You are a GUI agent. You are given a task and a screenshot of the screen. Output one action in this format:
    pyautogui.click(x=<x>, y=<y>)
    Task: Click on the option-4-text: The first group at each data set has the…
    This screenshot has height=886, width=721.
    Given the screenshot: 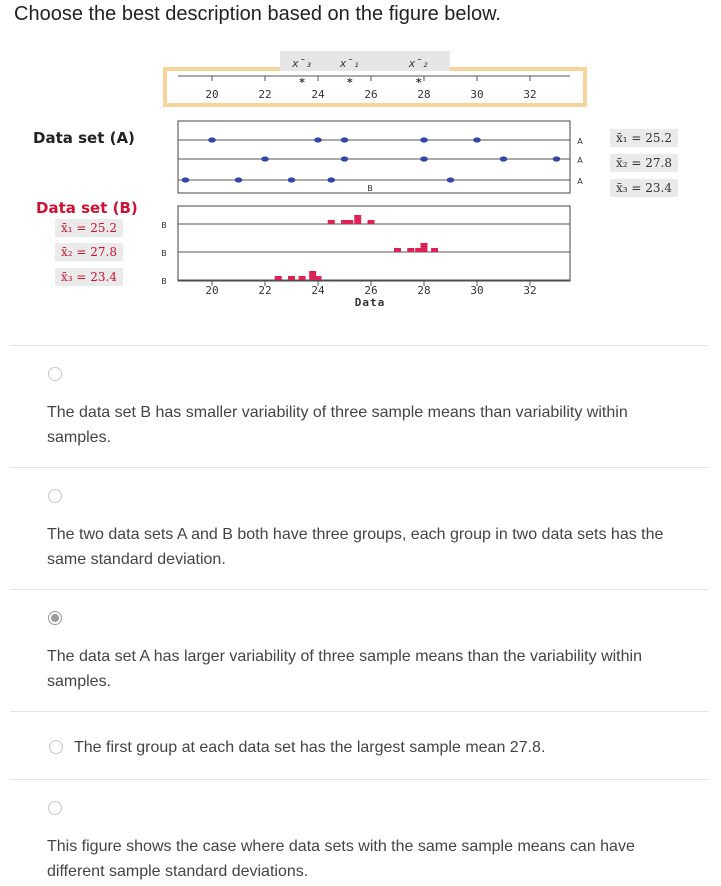 What is the action you would take?
    pyautogui.click(x=310, y=747)
    